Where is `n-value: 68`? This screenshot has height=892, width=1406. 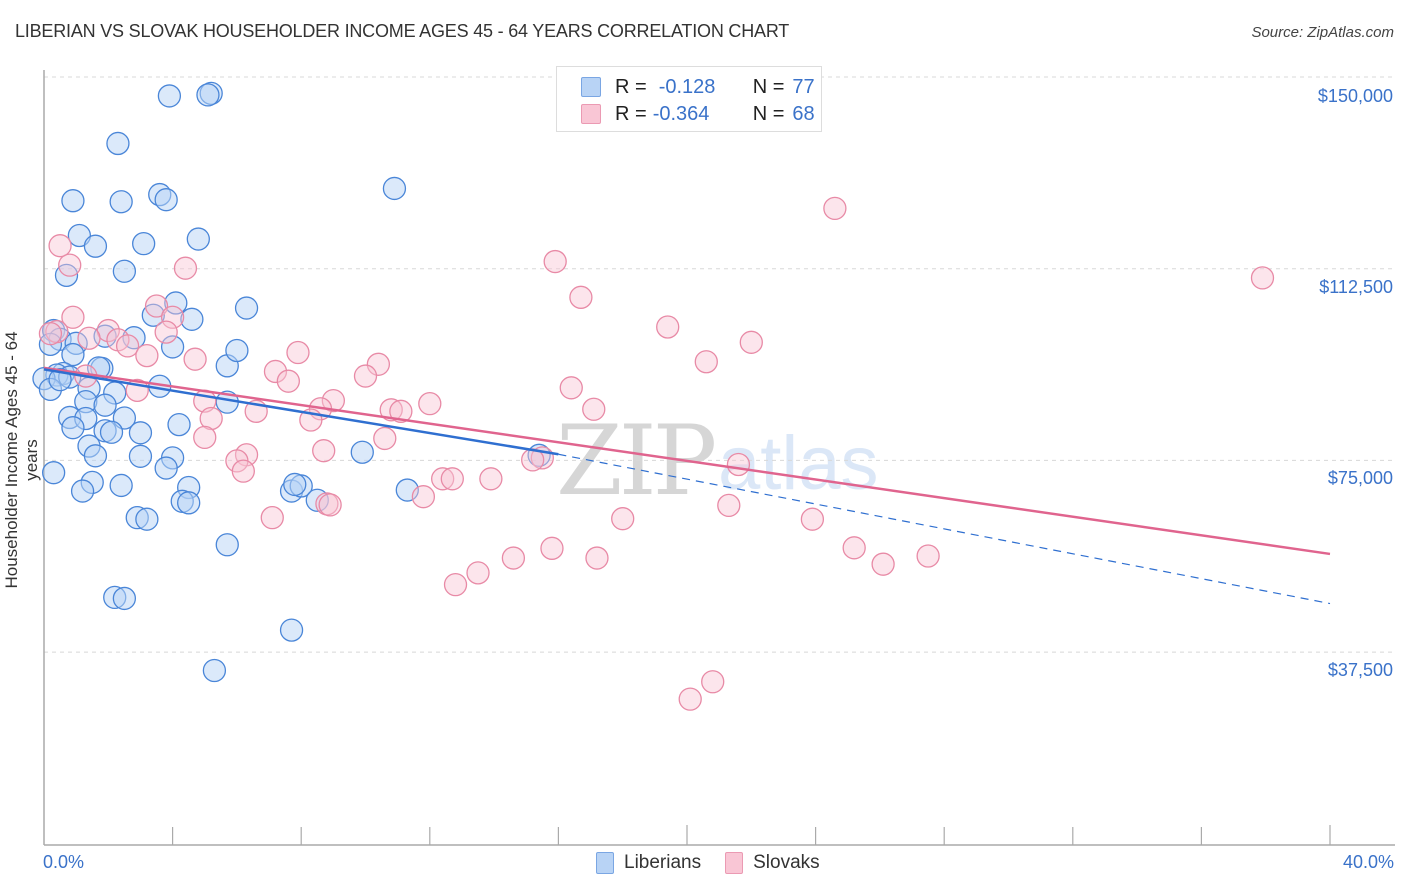 n-value: 68 is located at coordinates (803, 113).